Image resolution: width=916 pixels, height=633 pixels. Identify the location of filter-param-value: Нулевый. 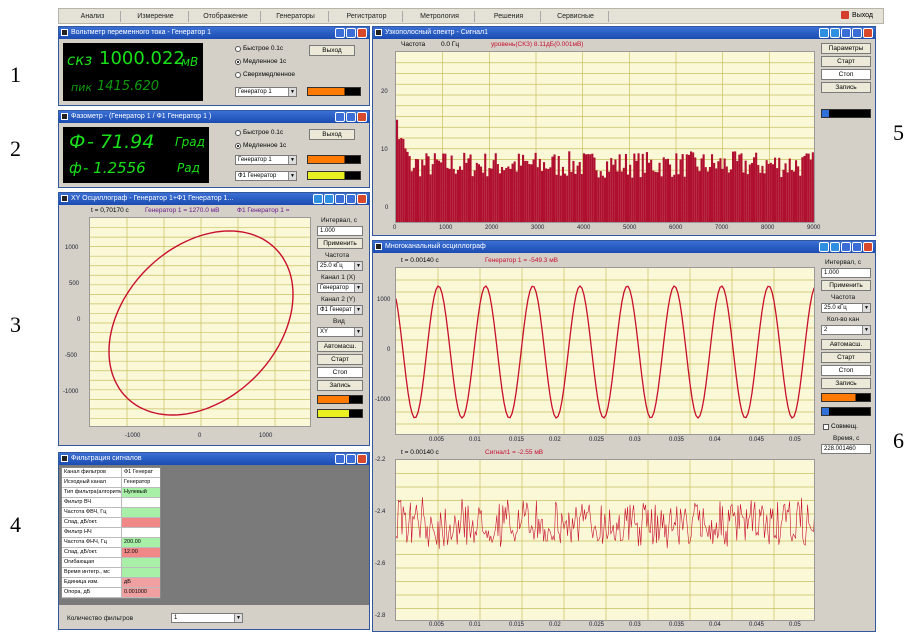
(141, 492).